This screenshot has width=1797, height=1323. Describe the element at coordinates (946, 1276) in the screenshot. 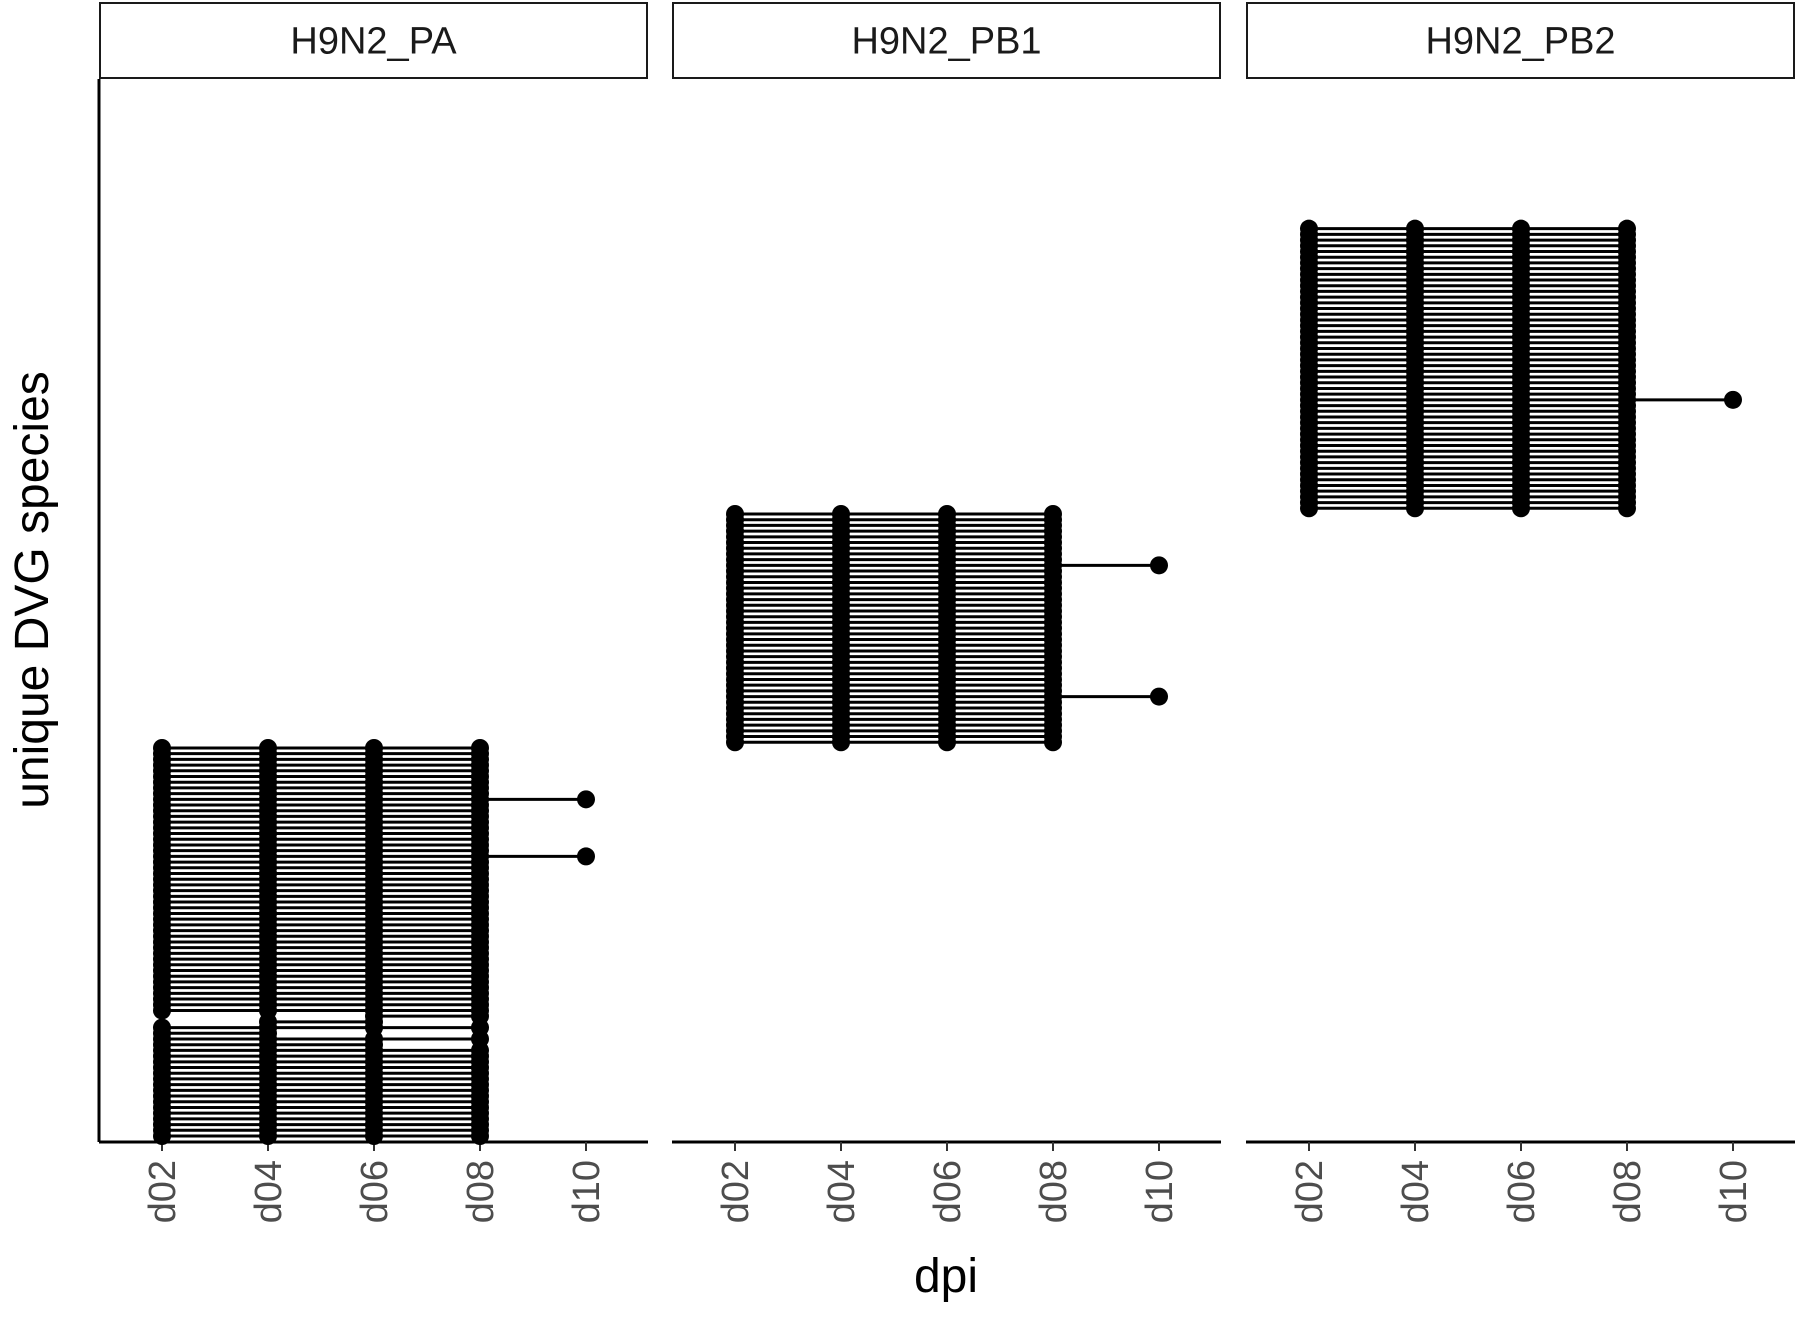

I see `x-axis-title: dpi` at that location.